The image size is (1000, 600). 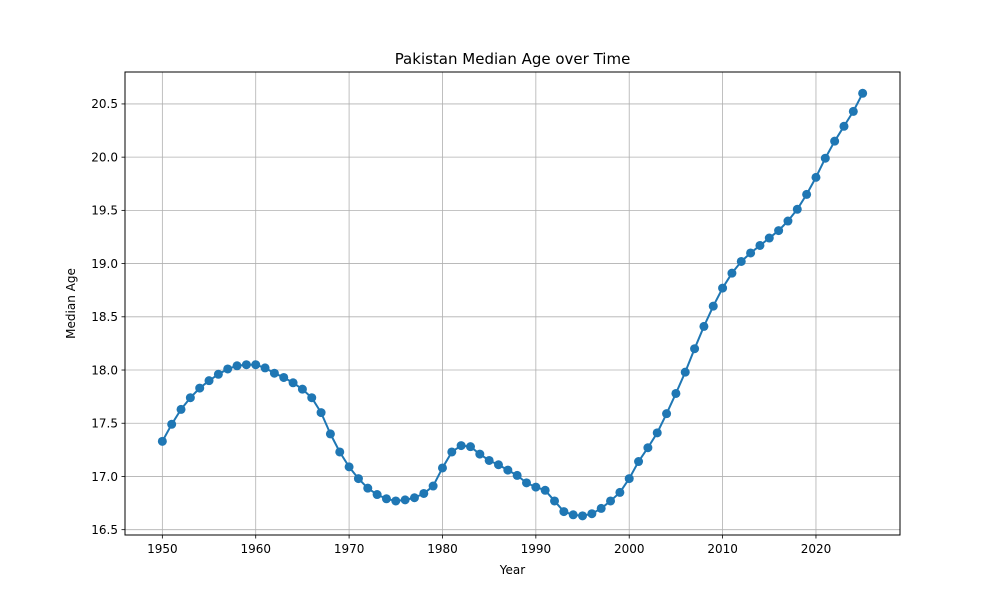 I want to click on x-axis-title: Year, so click(x=512, y=570).